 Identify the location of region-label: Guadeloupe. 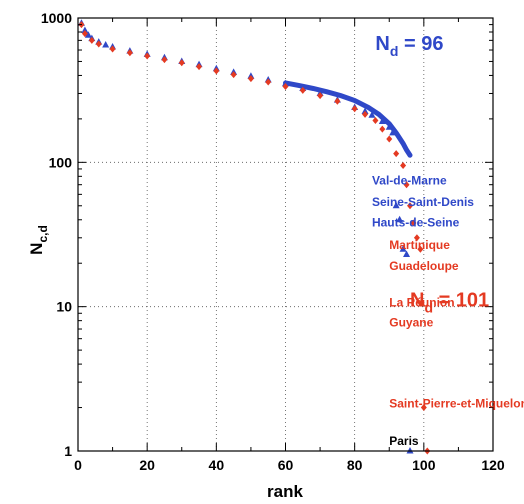
(424, 266).